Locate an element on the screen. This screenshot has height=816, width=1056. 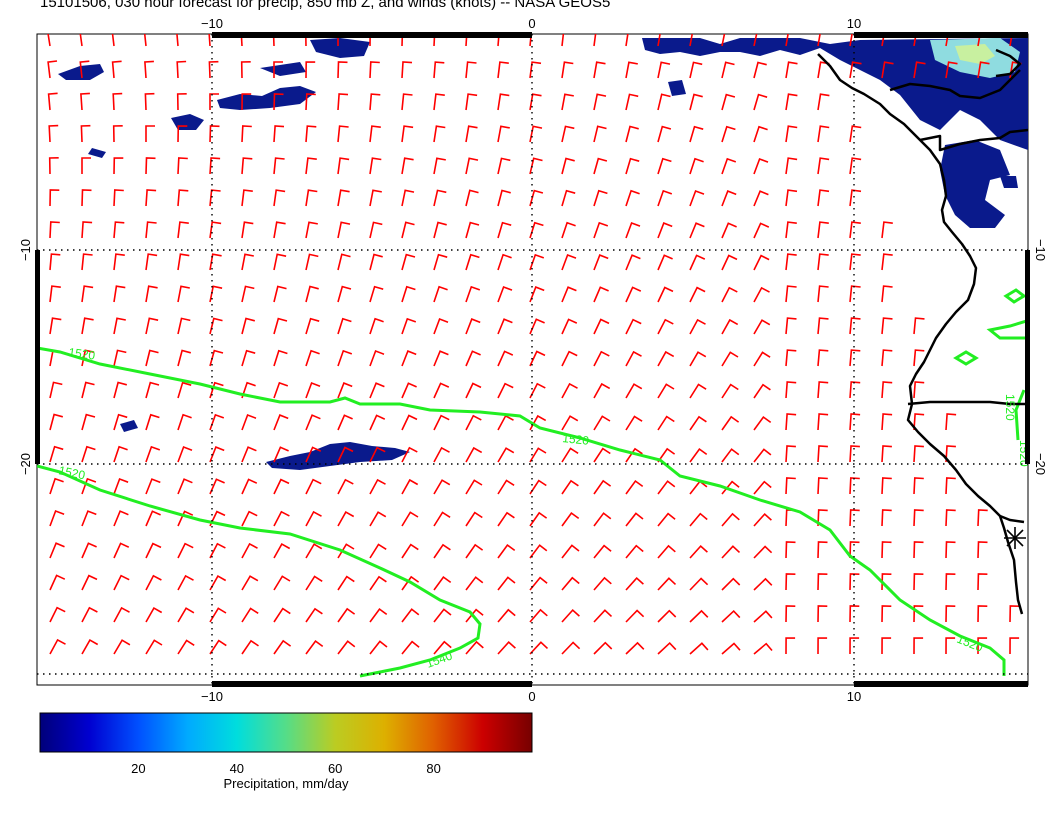
colorbar: 20 40 60 80 is located at coordinates (286, 744).